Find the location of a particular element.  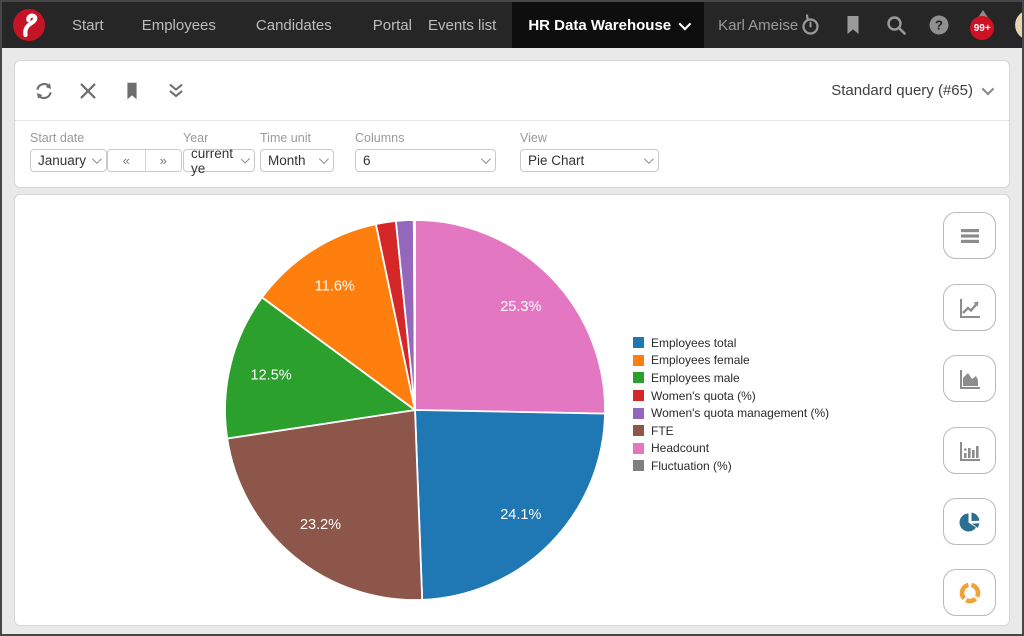

view-area-chart-button is located at coordinates (969, 378).